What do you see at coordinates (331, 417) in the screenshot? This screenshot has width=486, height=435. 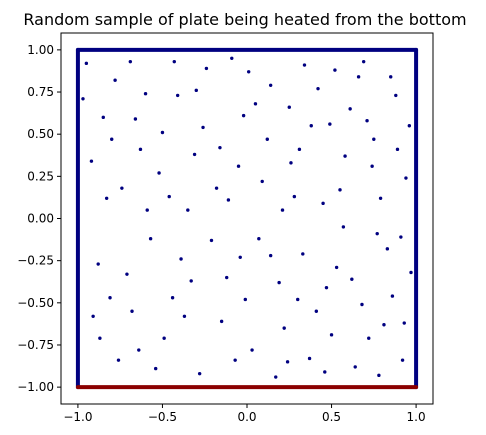 I see `x-tick-label: 0.5` at bounding box center [331, 417].